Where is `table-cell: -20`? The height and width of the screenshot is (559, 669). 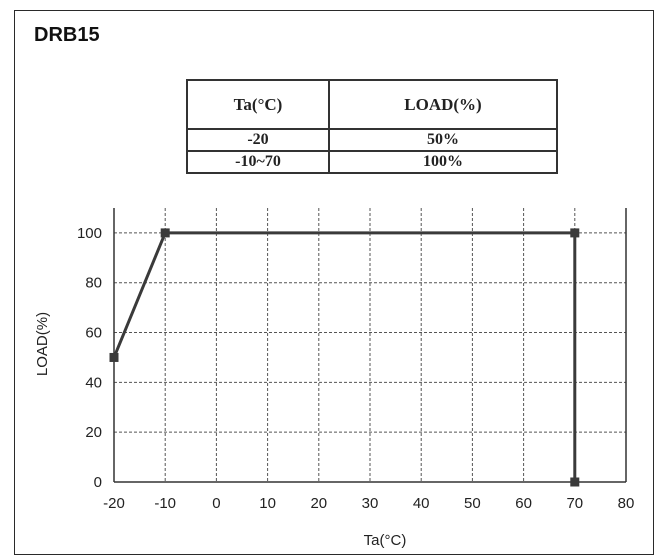 table-cell: -20 is located at coordinates (258, 140).